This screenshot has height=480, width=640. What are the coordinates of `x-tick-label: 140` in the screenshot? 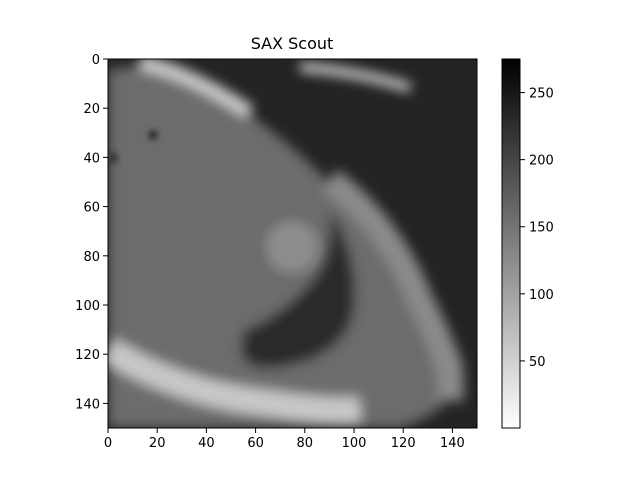 It's located at (452, 443).